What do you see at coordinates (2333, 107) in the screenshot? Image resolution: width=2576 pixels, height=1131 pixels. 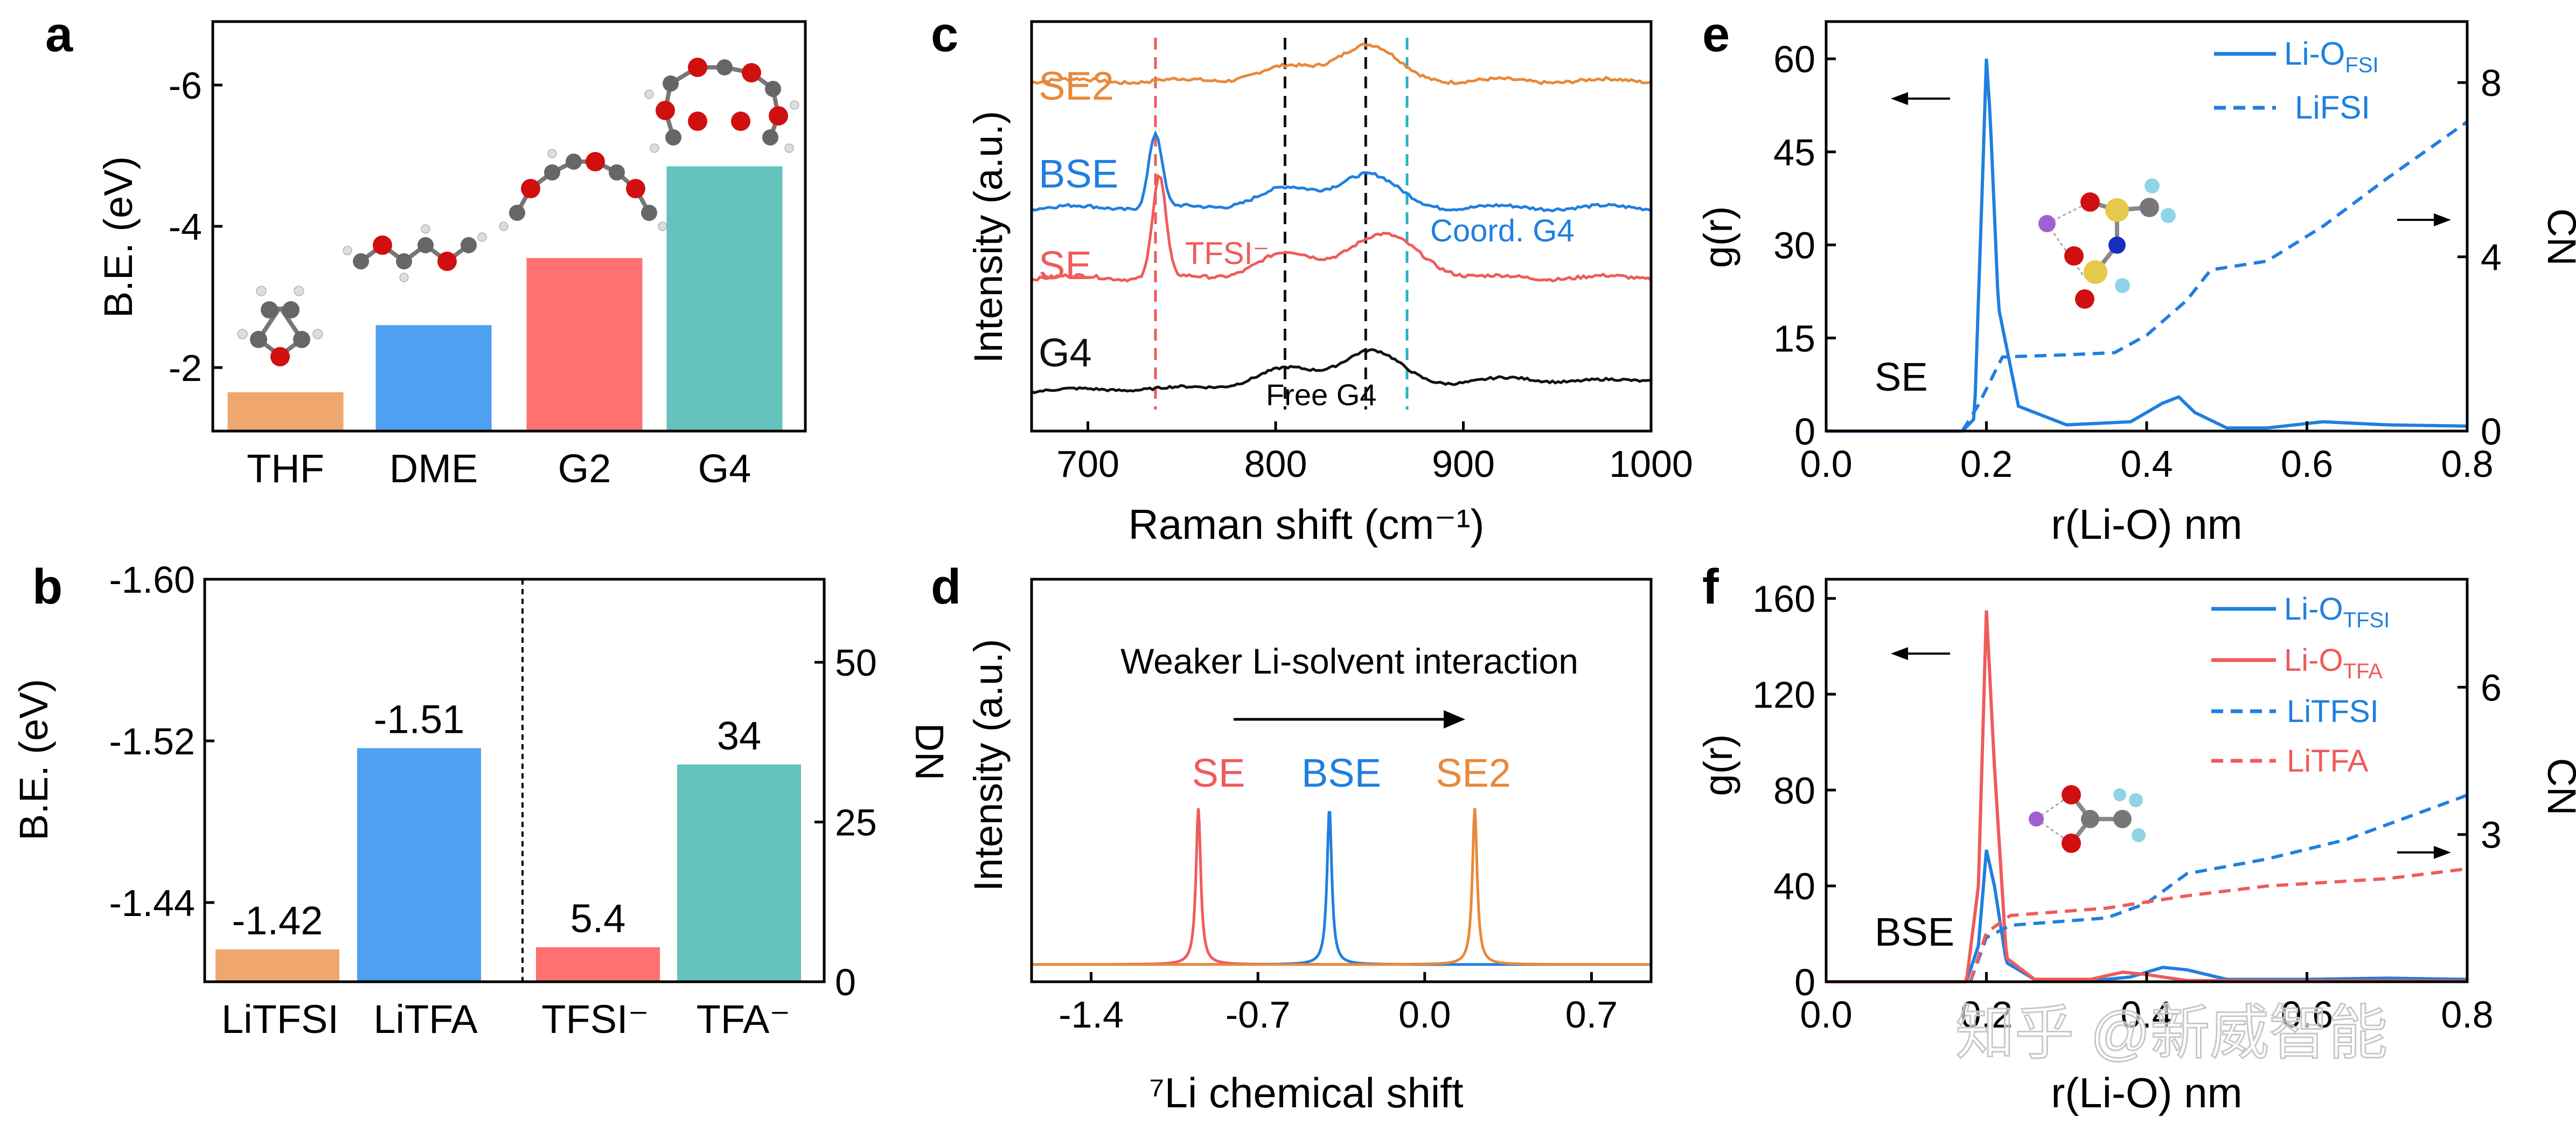 I see `panel-e-legend-label-2: LiFSI` at bounding box center [2333, 107].